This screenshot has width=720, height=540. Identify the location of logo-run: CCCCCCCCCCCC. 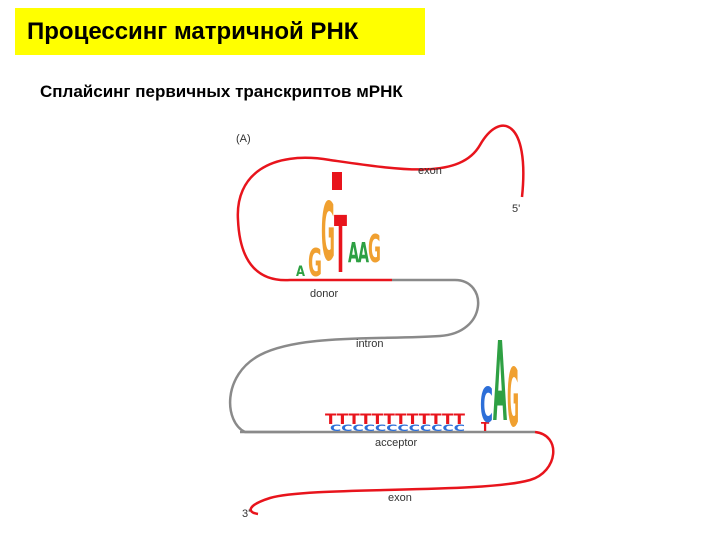
(398, 429).